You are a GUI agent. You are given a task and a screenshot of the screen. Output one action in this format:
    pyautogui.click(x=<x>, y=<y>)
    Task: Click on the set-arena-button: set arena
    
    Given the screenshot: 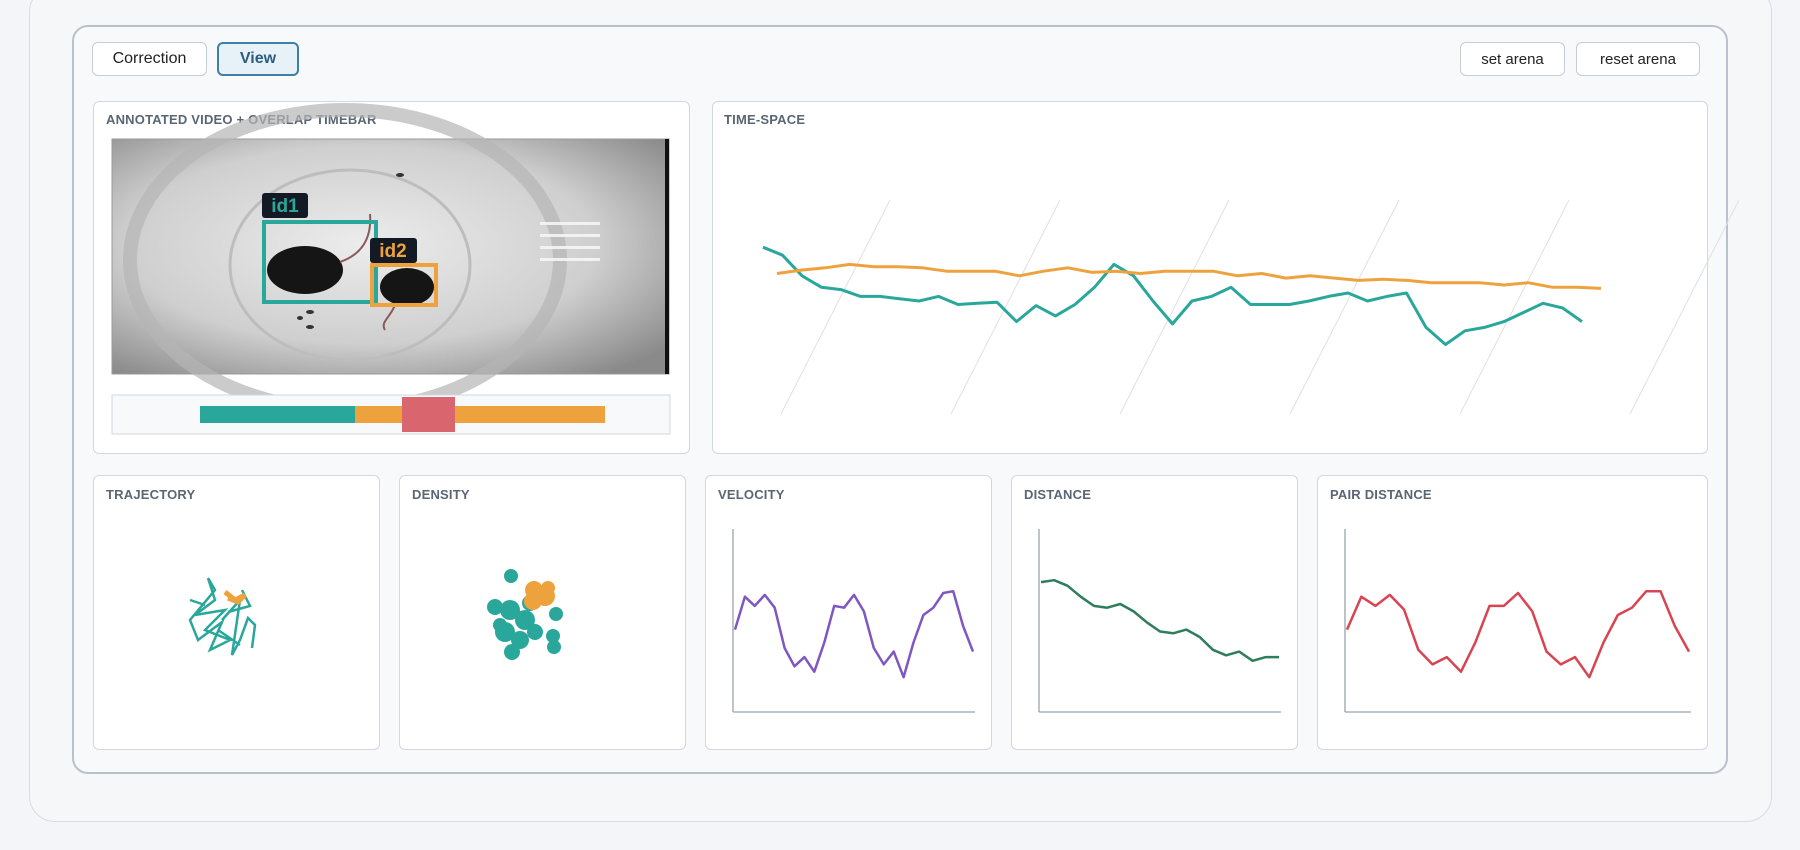 What is the action you would take?
    pyautogui.click(x=1512, y=59)
    